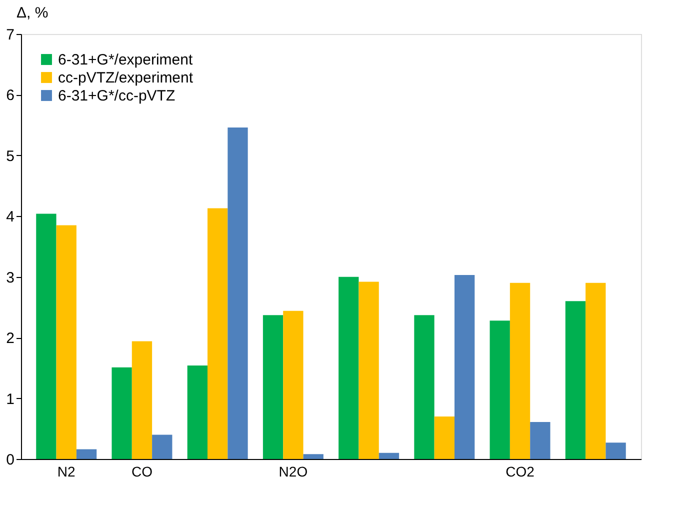  Describe the element at coordinates (10, 399) in the screenshot. I see `y-tick-label: 1` at that location.